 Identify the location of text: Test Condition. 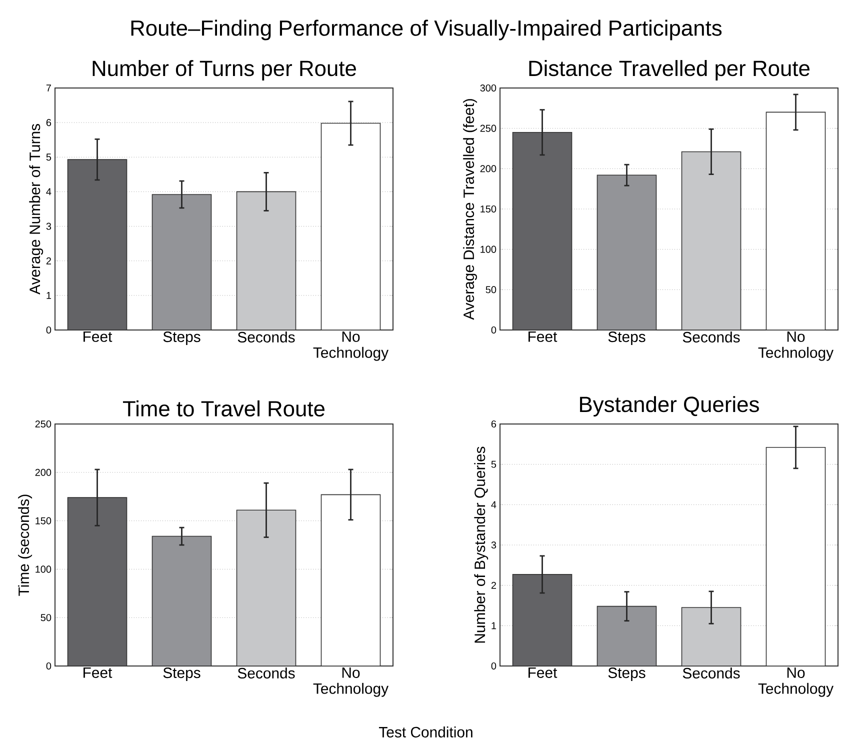
(425, 732).